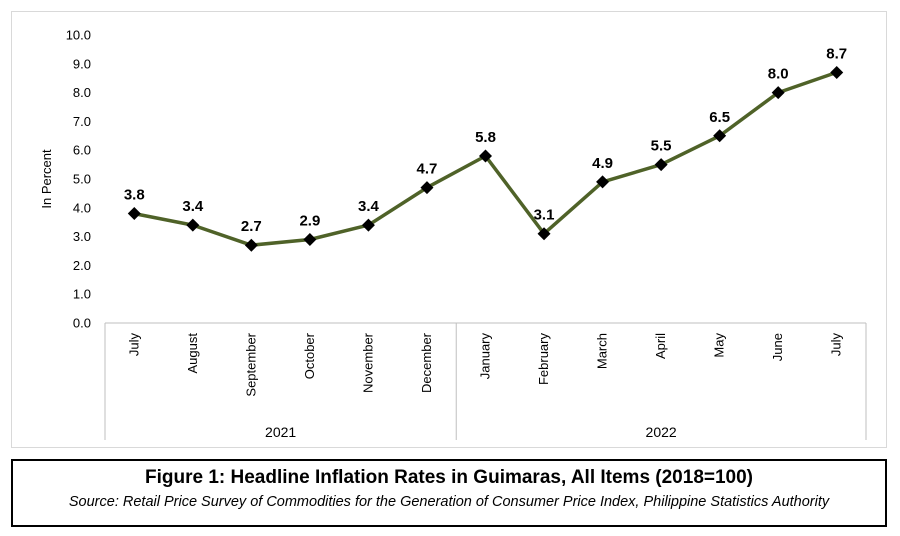  I want to click on data-label: 2.7, so click(251, 226).